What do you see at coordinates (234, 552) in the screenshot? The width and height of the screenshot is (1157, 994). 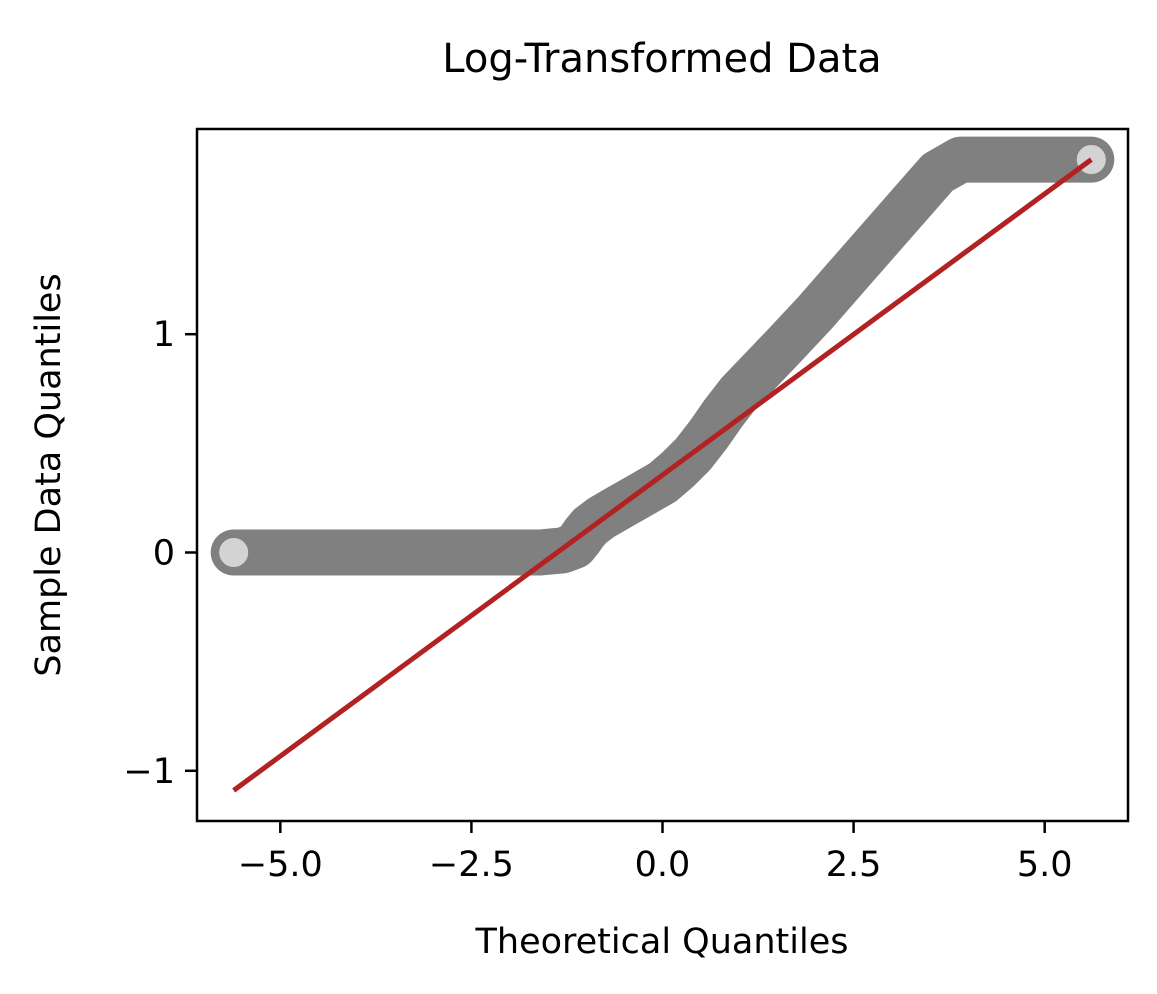 I see `sample-point-end` at bounding box center [234, 552].